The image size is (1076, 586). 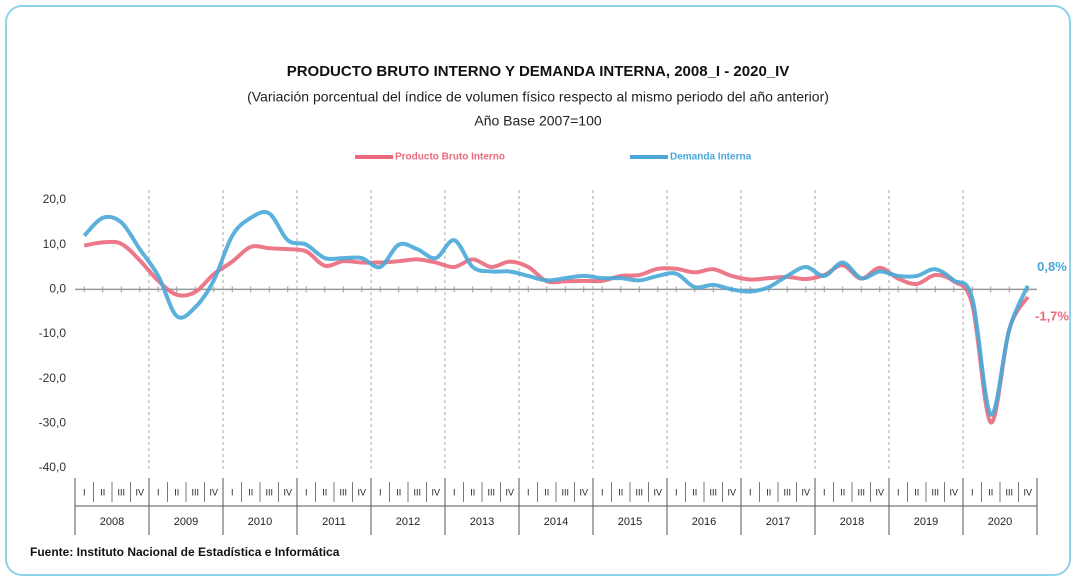 What do you see at coordinates (53, 333) in the screenshot?
I see `y-tick-label: -10,0` at bounding box center [53, 333].